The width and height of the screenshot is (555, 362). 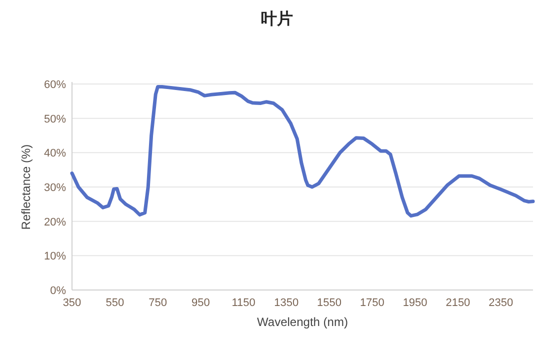 I want to click on x-tick-label: 550, so click(x=115, y=303).